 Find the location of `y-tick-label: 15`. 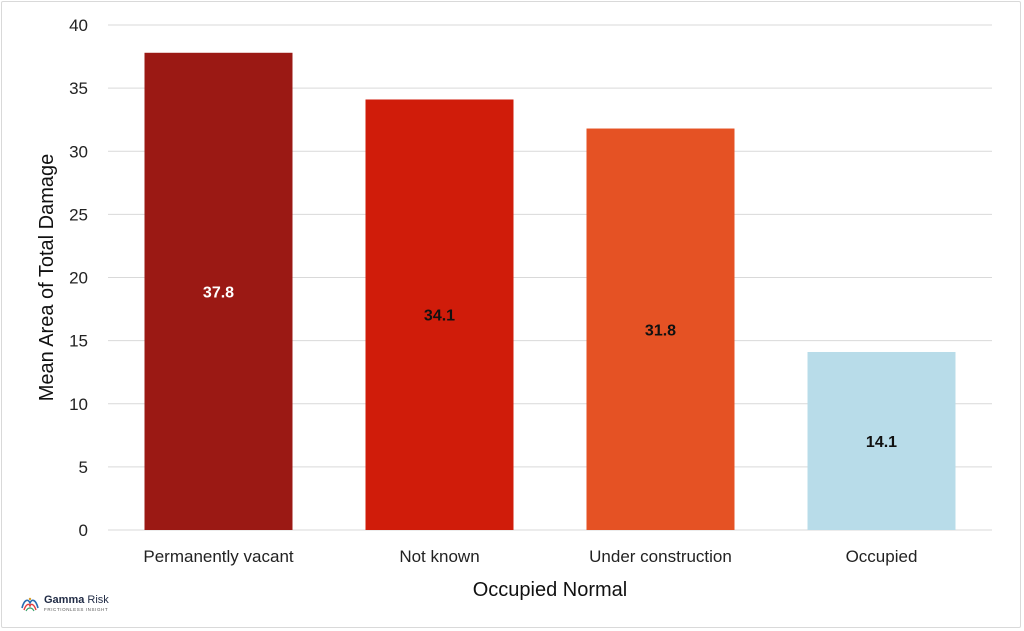

y-tick-label: 15 is located at coordinates (78, 341).